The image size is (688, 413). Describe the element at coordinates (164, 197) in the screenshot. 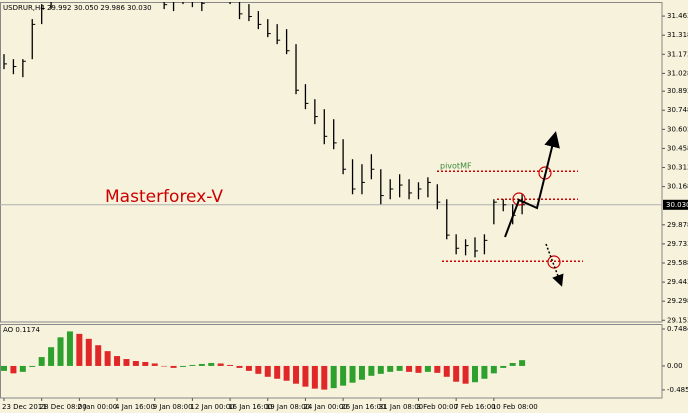

I see `annotation: Masterforex-V` at that location.